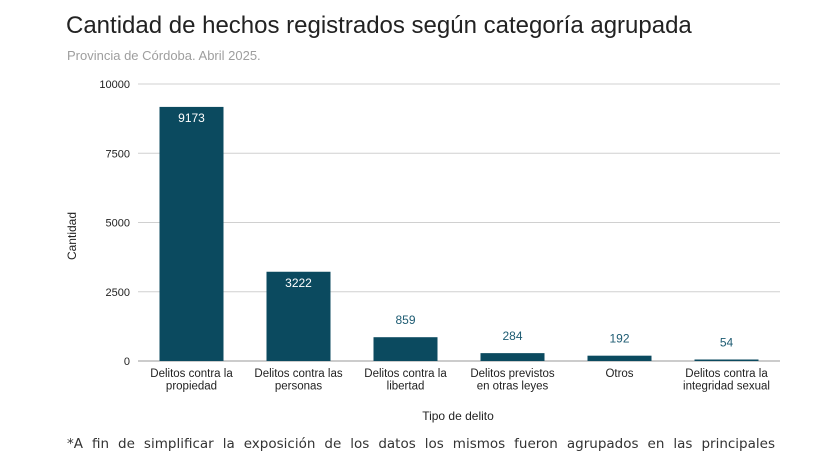  I want to click on x-tick-label: Delitos contra la libertad, so click(405, 380).